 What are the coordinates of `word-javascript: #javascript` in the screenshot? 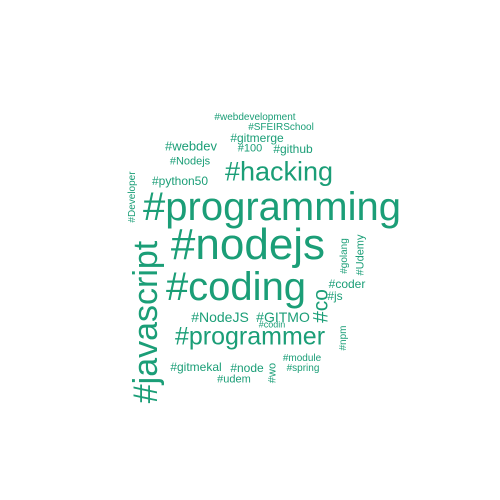 It's located at (146, 322).